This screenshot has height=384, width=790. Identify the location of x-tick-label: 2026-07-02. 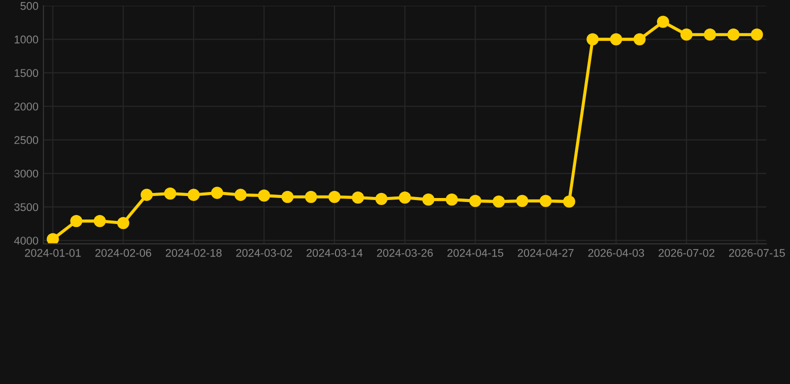
(686, 252).